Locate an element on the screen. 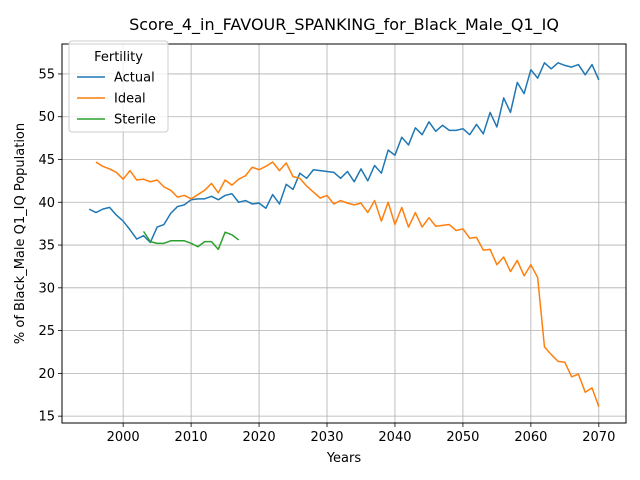  x-tick-label: 2030 is located at coordinates (326, 437).